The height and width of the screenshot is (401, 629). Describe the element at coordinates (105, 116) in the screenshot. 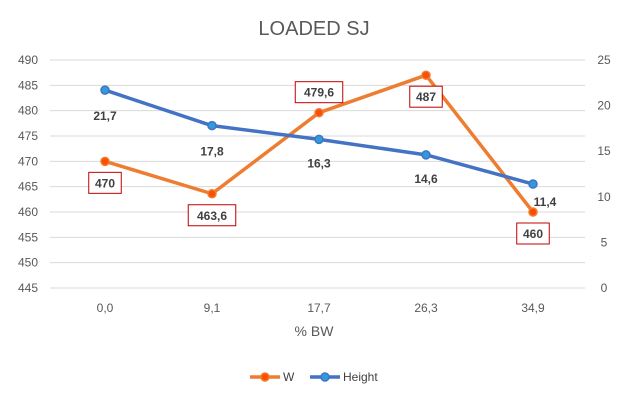

I see `height-data-label: 21,7` at that location.